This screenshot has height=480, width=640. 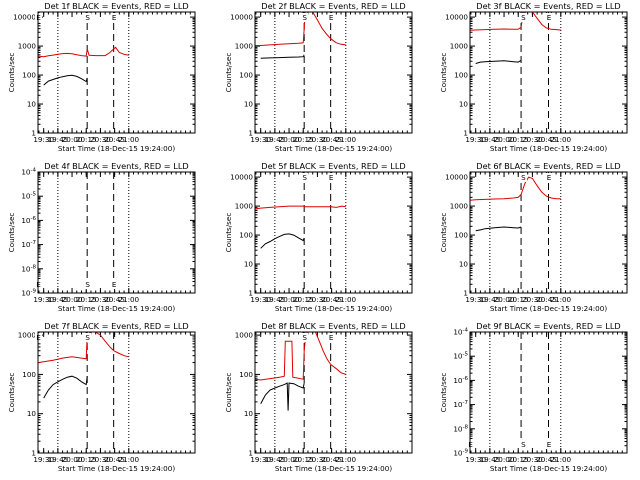 I want to click on panel-title: Det 4f BLACK = Events, RED = LLD, so click(x=116, y=166).